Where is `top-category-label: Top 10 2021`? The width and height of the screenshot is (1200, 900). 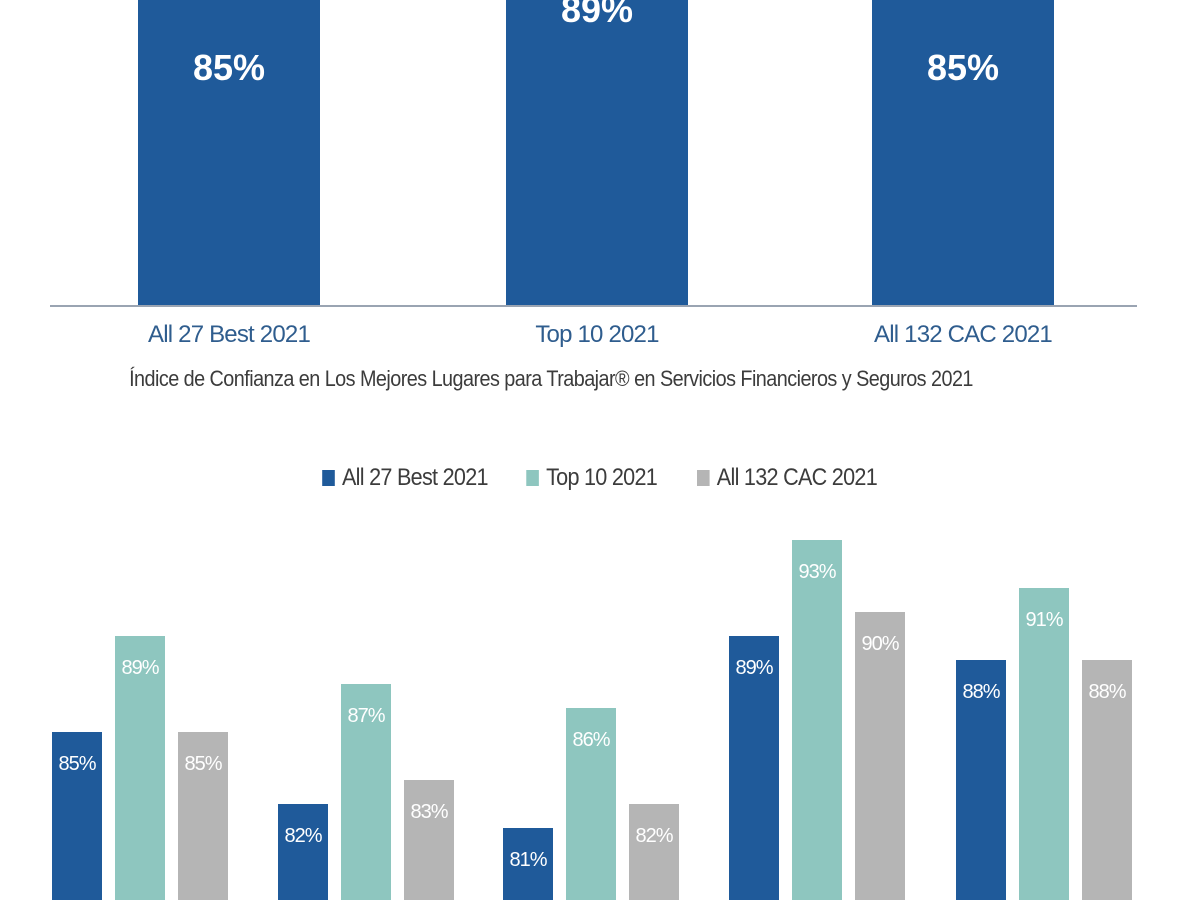 top-category-label: Top 10 2021 is located at coordinates (597, 334).